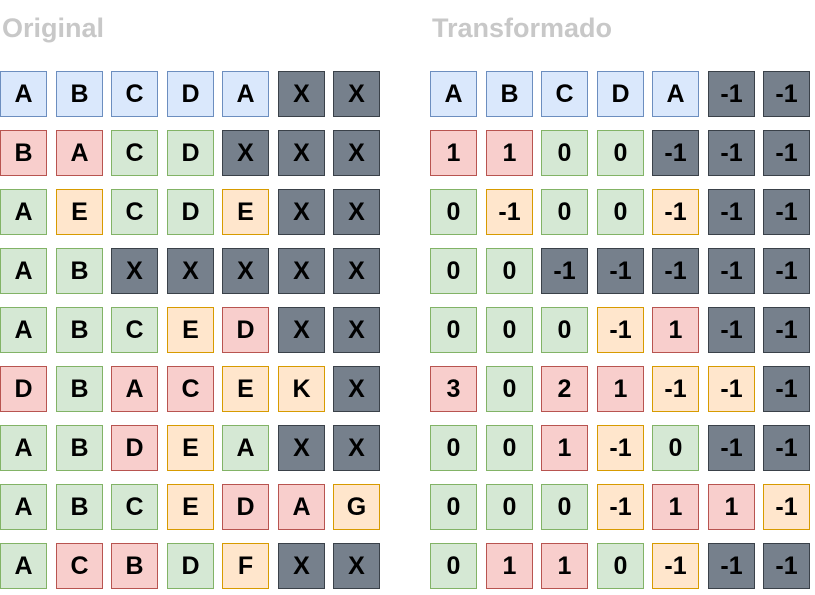 The width and height of the screenshot is (815, 595). What do you see at coordinates (564, 389) in the screenshot?
I see `grid-cell: 2` at bounding box center [564, 389].